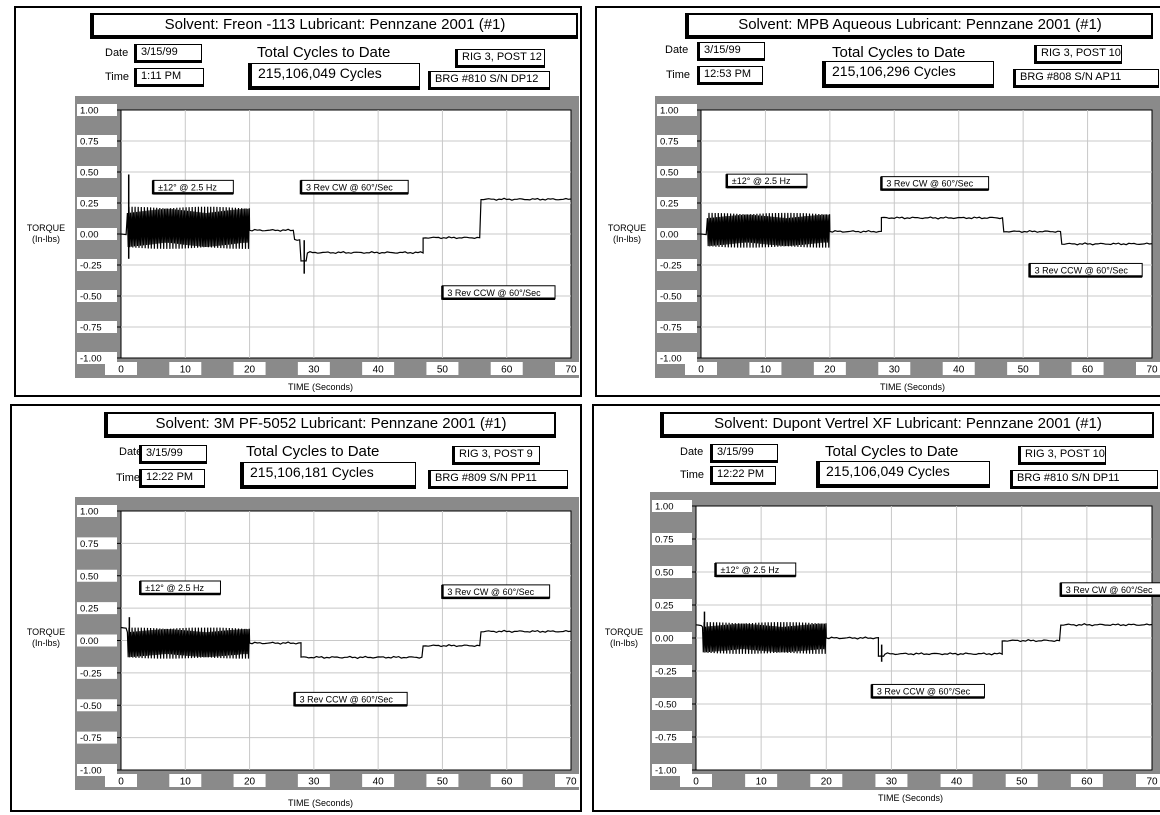 The height and width of the screenshot is (815, 1160). What do you see at coordinates (507, 782) in the screenshot?
I see `x-tick-label: 60` at bounding box center [507, 782].